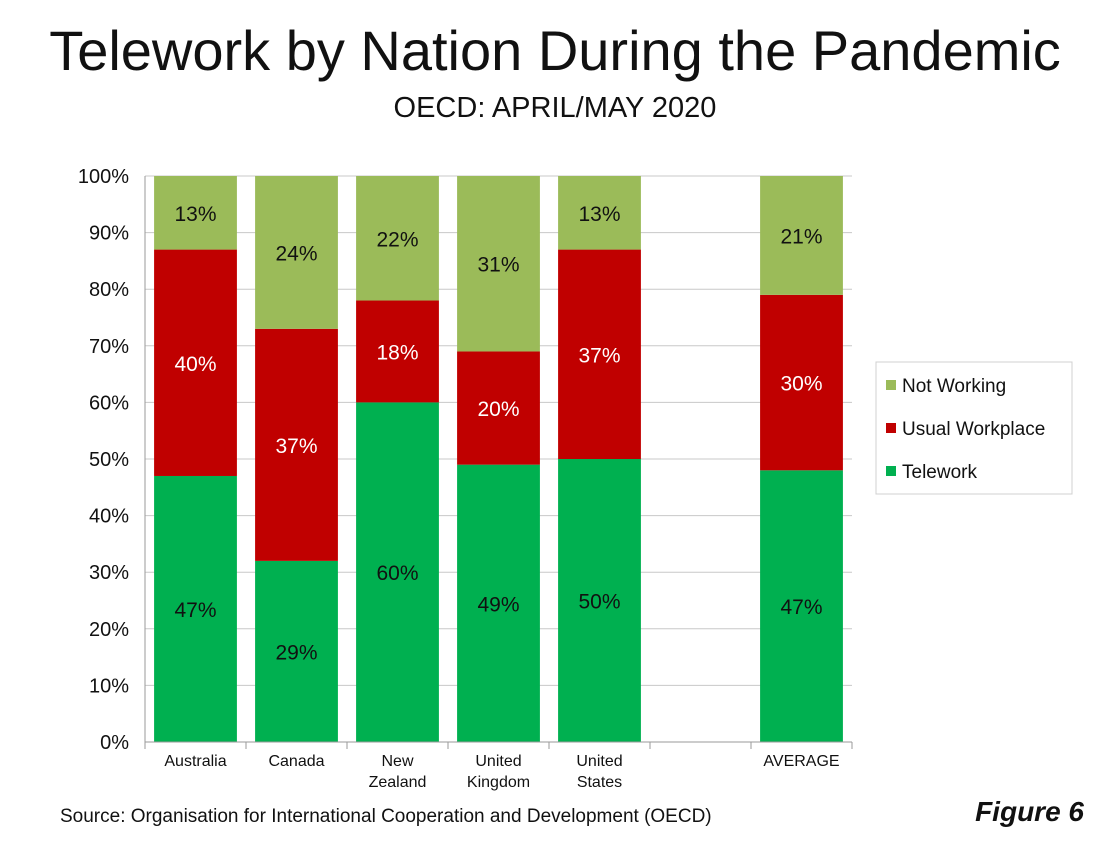 The height and width of the screenshot is (842, 1110). I want to click on y-tick-label: 20%, so click(109, 630).